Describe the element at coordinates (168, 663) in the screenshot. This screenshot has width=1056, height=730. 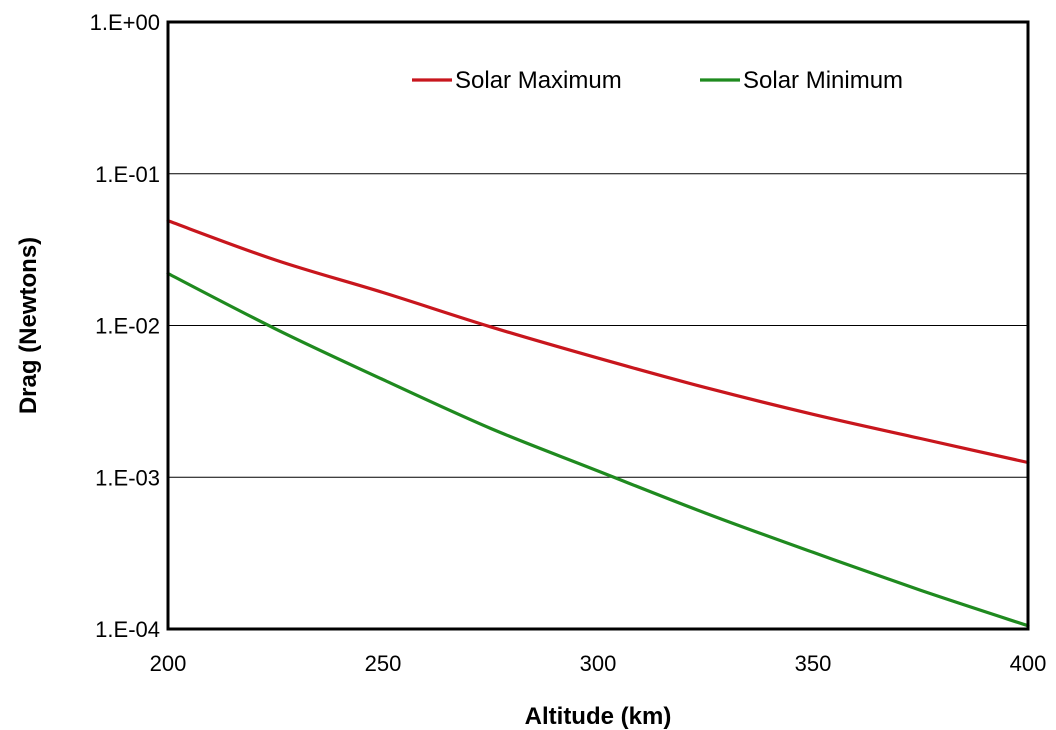
I see `x-tick-label: 200` at that location.